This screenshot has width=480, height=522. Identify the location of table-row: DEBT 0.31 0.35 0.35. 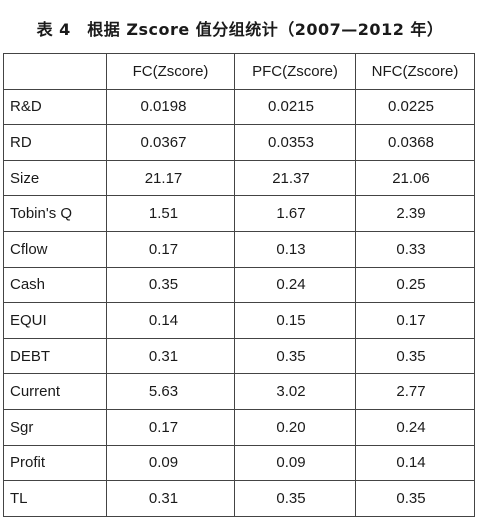
(239, 356).